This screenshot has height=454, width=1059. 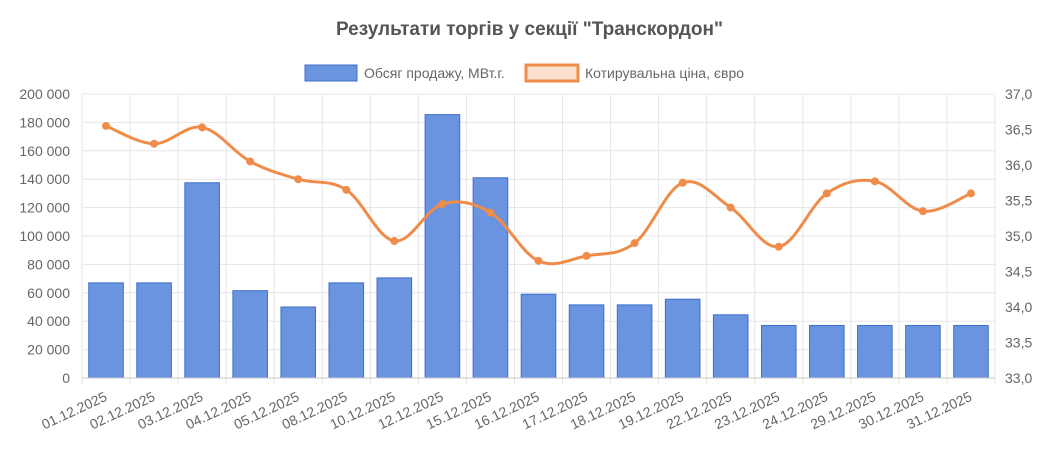 What do you see at coordinates (48, 321) in the screenshot?
I see `y-left-tick-label: 40 000` at bounding box center [48, 321].